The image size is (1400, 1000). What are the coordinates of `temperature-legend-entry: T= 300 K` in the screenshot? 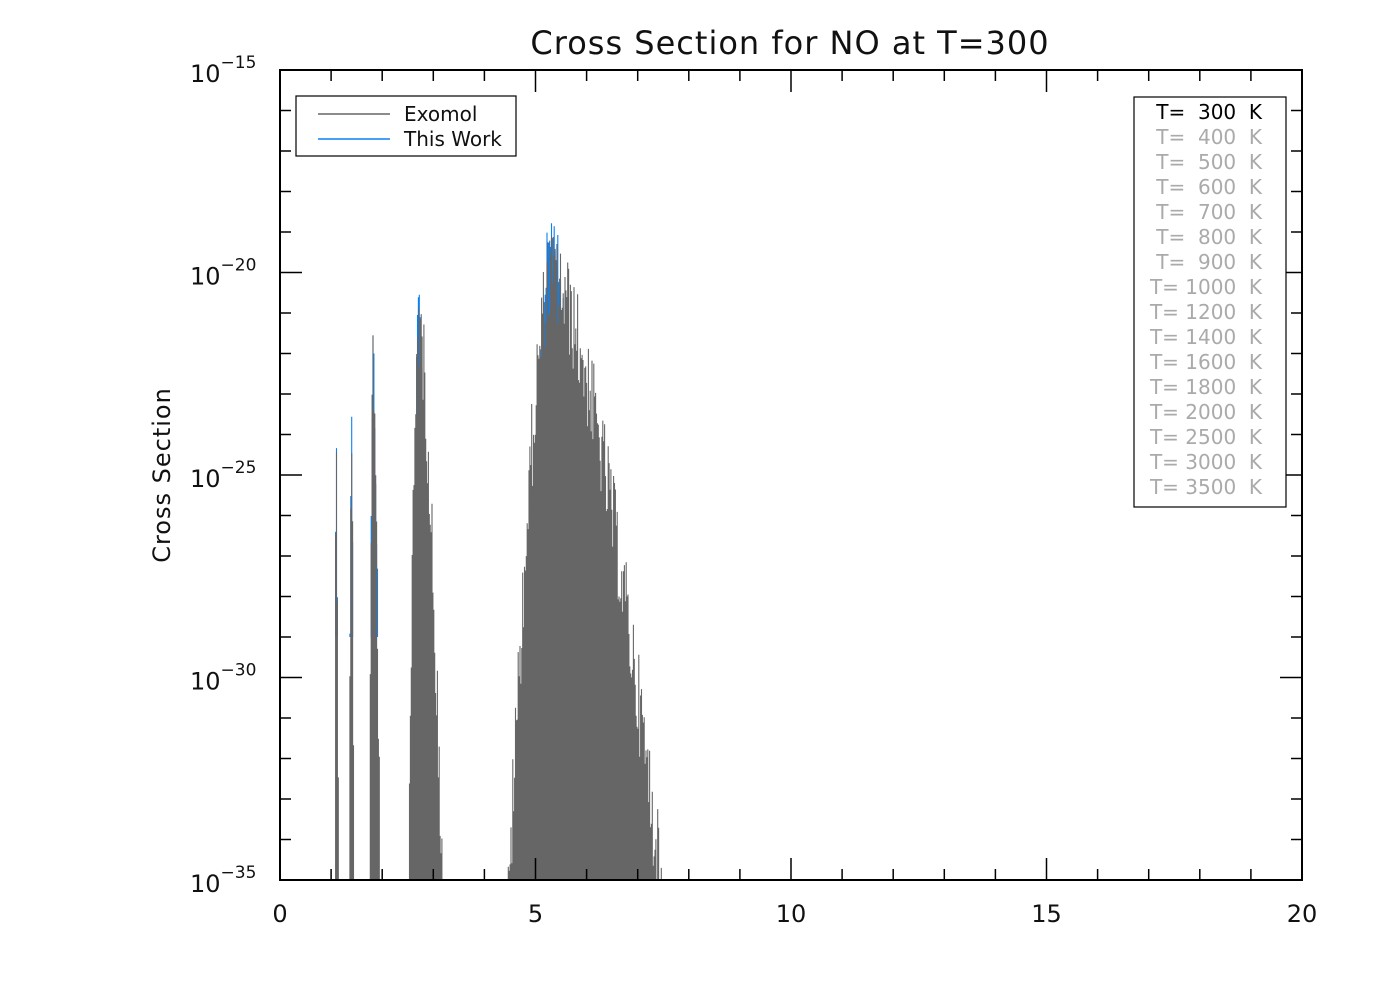 It's located at (1209, 112).